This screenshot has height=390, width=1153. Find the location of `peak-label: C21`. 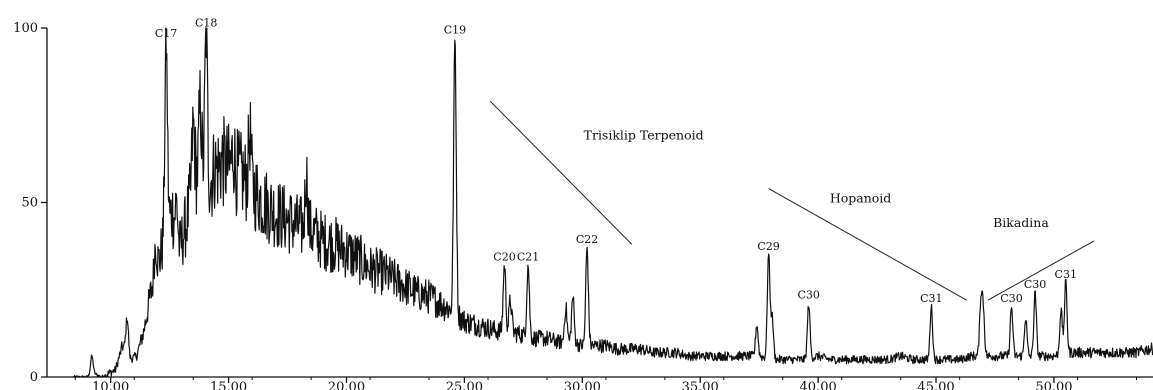

peak-label: C21 is located at coordinates (528, 256).